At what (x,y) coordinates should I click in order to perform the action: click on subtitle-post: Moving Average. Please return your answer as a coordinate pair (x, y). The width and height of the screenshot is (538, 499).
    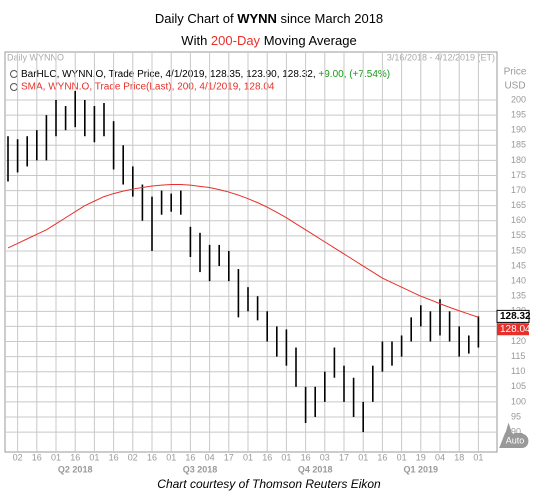
    Looking at the image, I should click on (310, 40).